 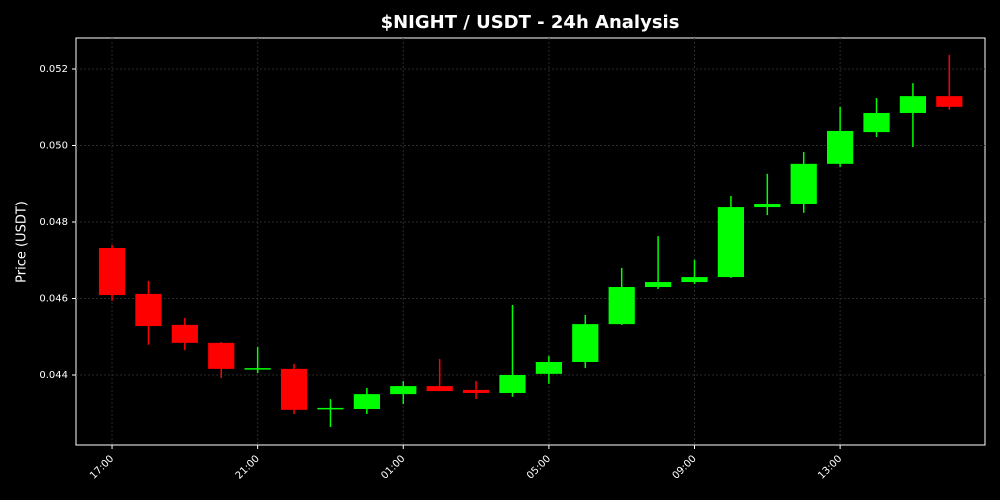 What do you see at coordinates (53, 69) in the screenshot?
I see `y-tick-label: 0.052` at bounding box center [53, 69].